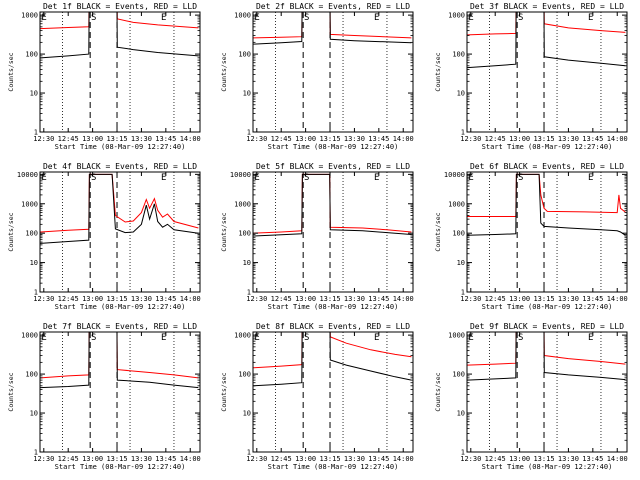 The height and width of the screenshot is (480, 640). I want to click on panel-title: Det 3f BLACK = Events, RED = LLD, so click(547, 6).